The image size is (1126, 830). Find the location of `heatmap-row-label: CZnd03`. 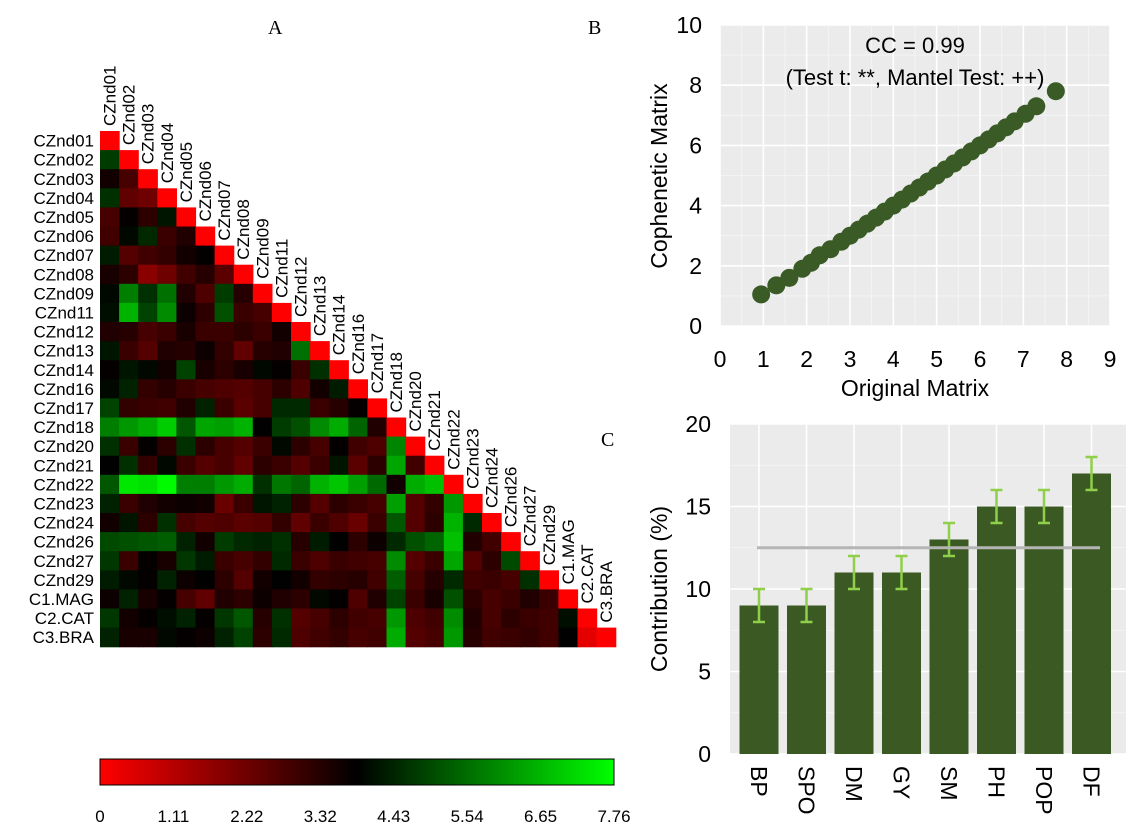

heatmap-row-label: CZnd03 is located at coordinates (64, 179).